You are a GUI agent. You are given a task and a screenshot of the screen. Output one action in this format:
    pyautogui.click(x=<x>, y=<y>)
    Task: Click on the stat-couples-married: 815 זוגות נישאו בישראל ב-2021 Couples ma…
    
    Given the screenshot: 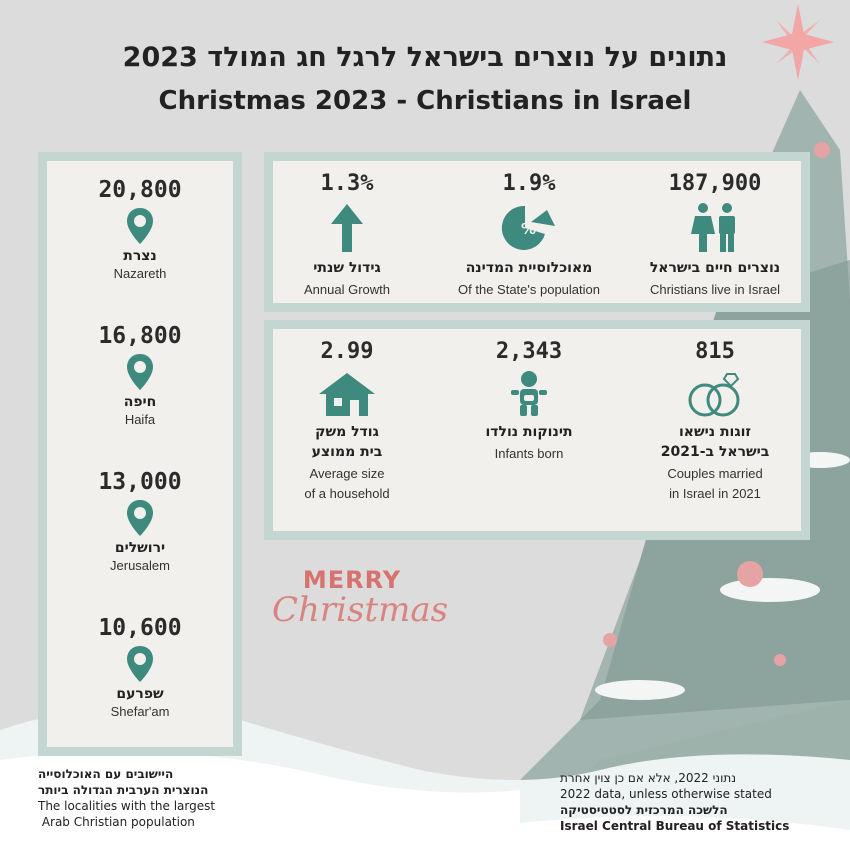 What is the action you would take?
    pyautogui.click(x=715, y=421)
    